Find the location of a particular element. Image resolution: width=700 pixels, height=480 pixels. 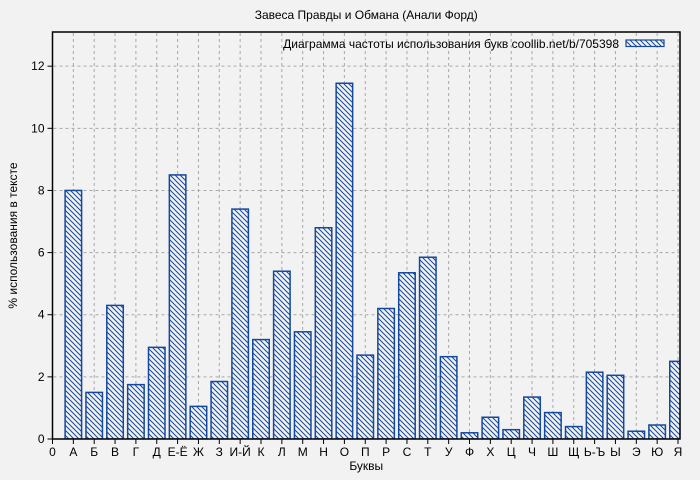

x-tick-label: Л is located at coordinates (282, 452).